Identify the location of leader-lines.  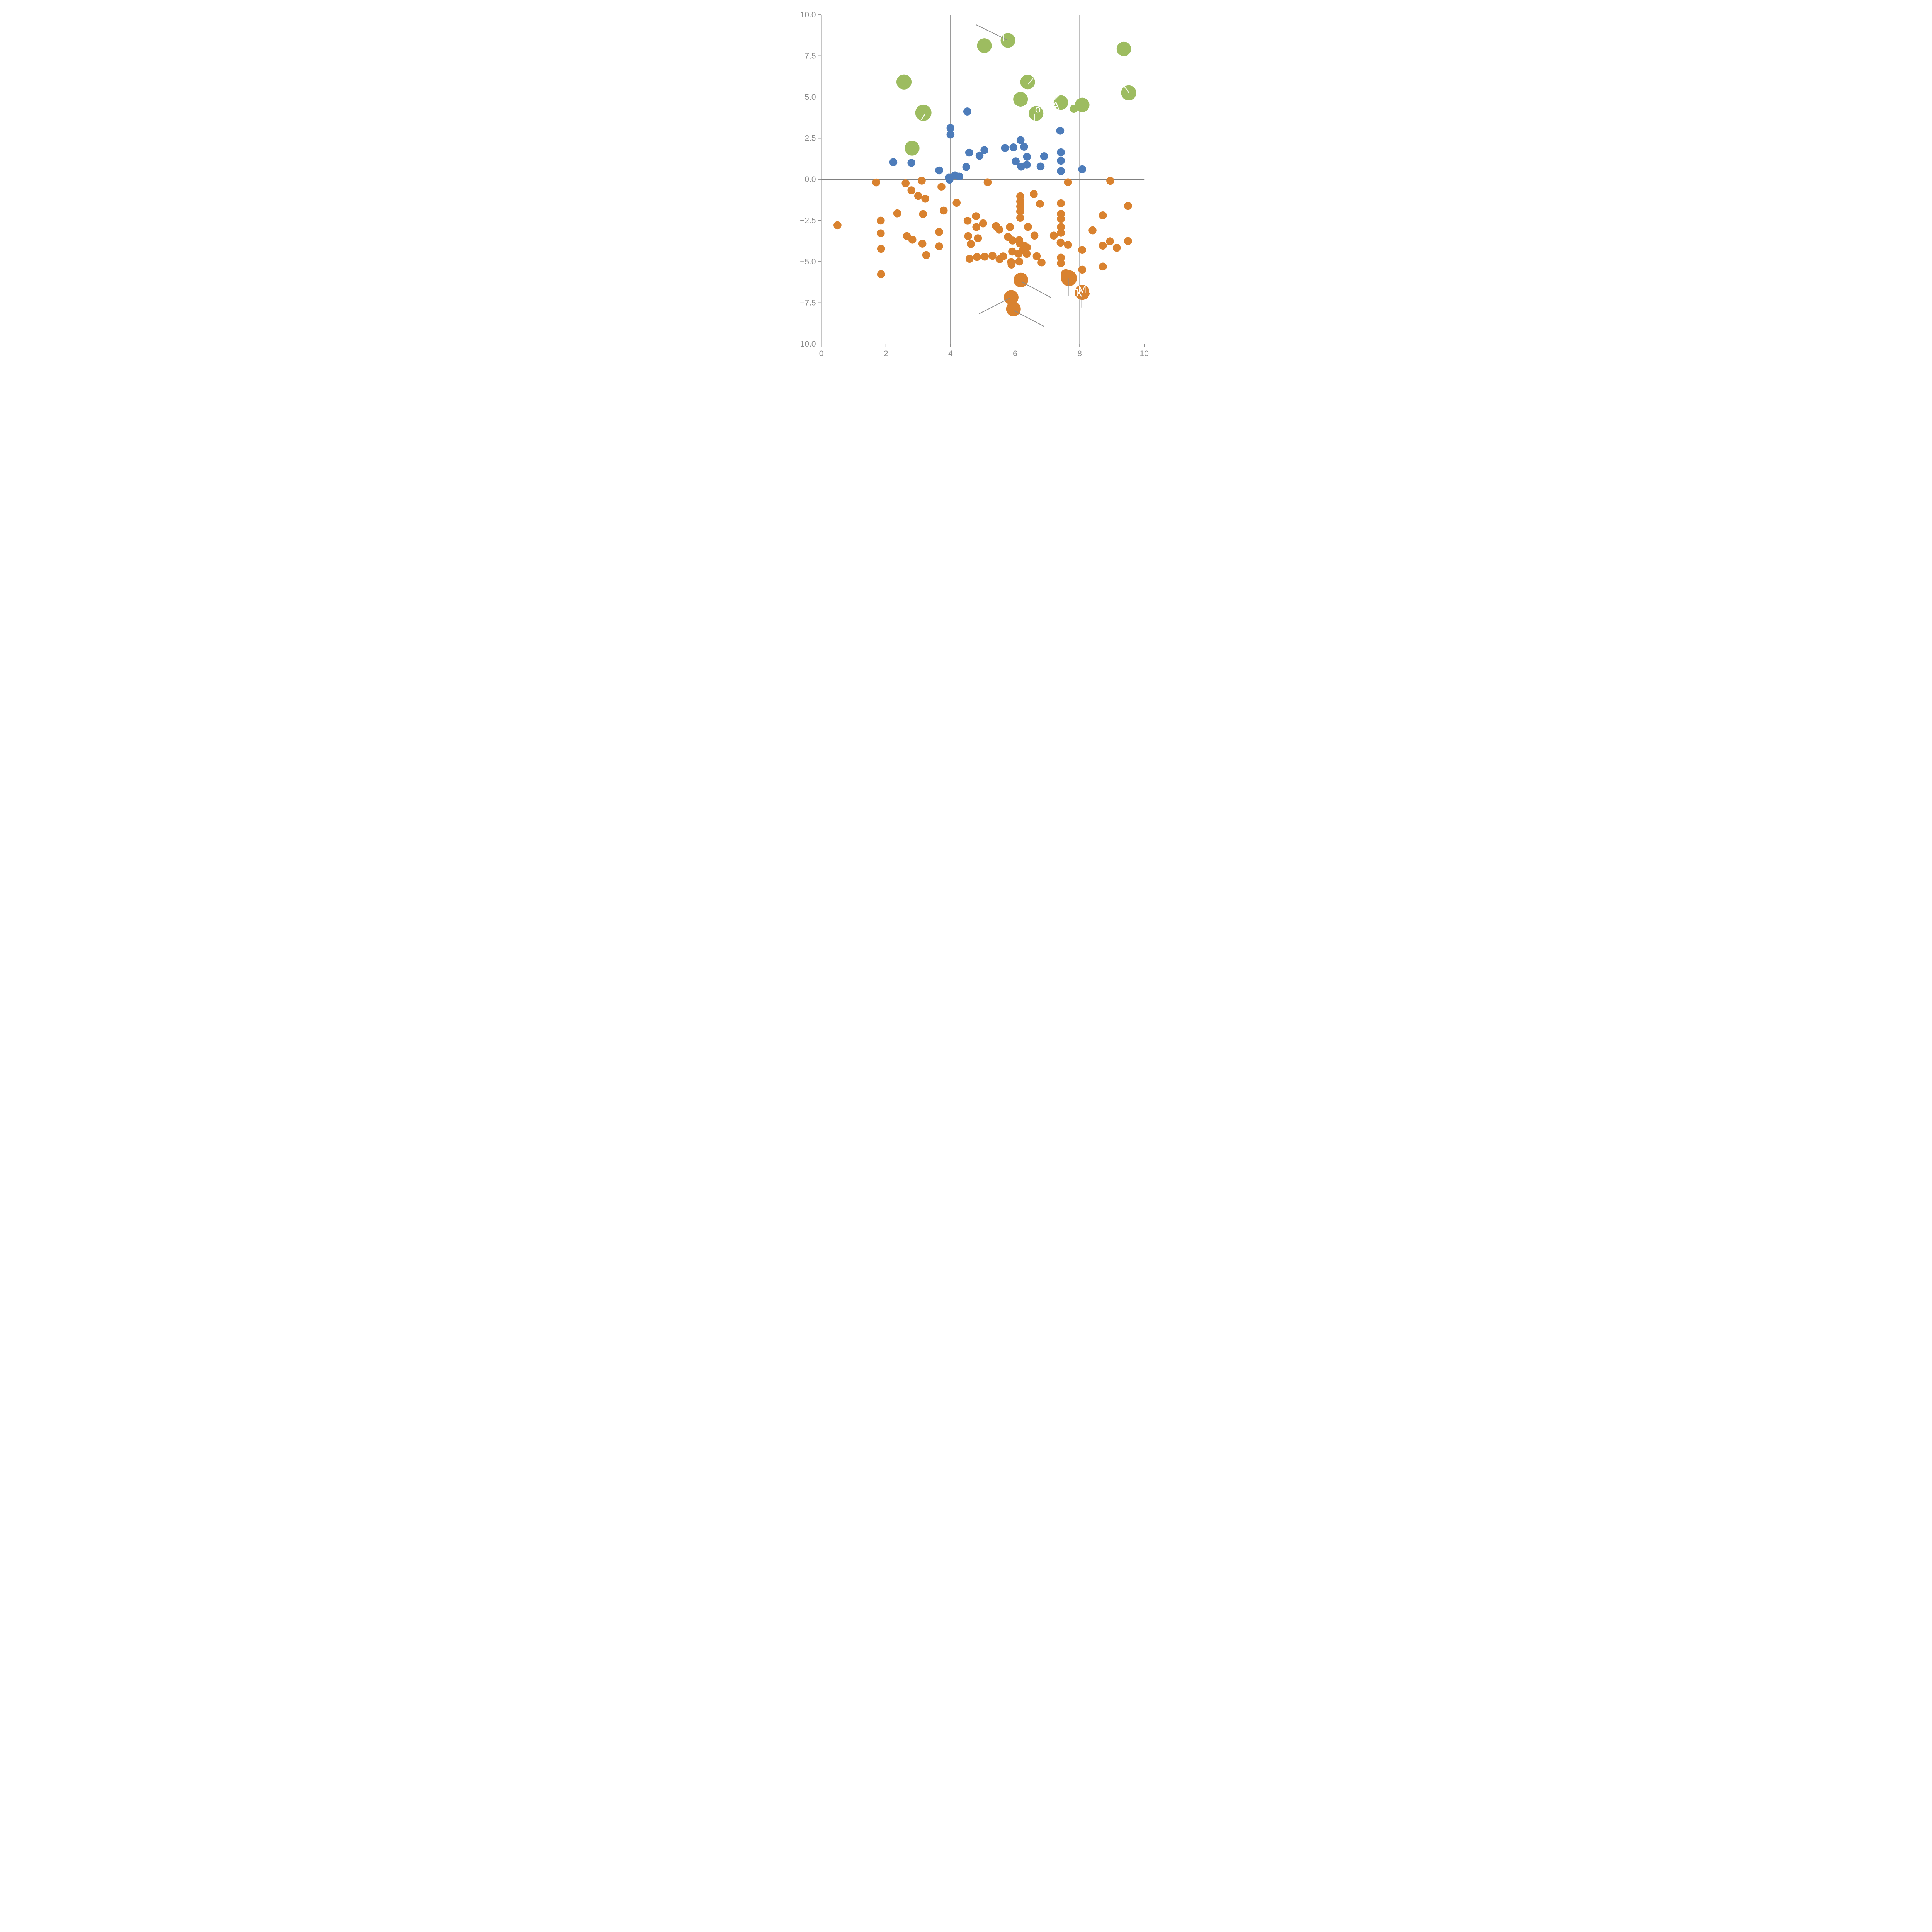
(1029, 176).